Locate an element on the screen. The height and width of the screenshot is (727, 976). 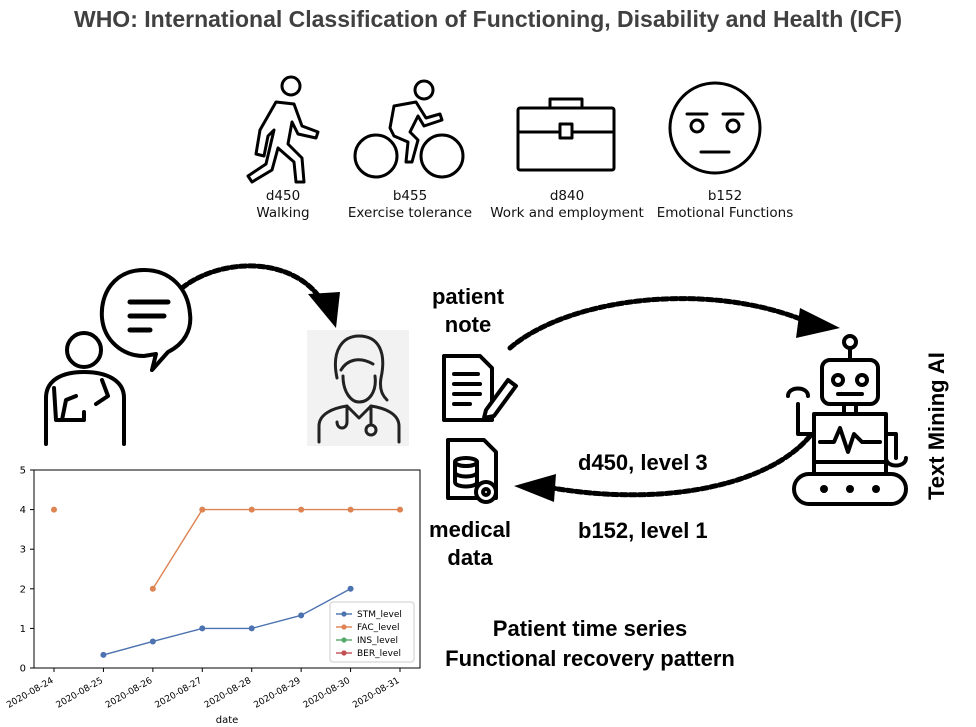
icf-item-work-employment: d840 Work and employment is located at coordinates (567, 205).